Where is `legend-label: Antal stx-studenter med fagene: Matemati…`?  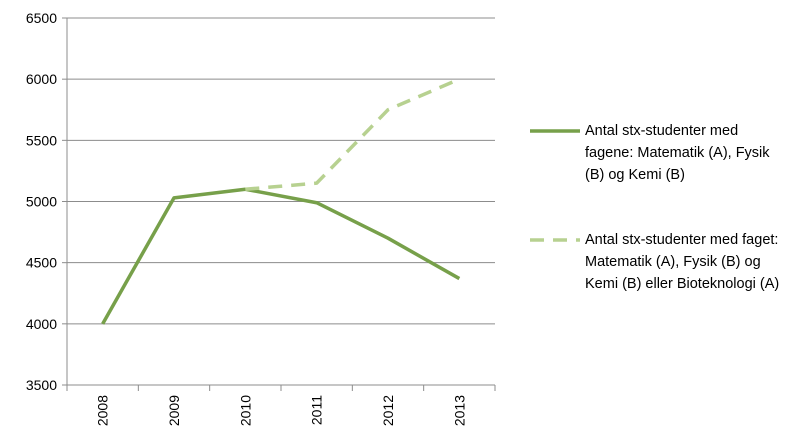 legend-label: Antal stx-studenter med fagene: Matemati… is located at coordinates (677, 153).